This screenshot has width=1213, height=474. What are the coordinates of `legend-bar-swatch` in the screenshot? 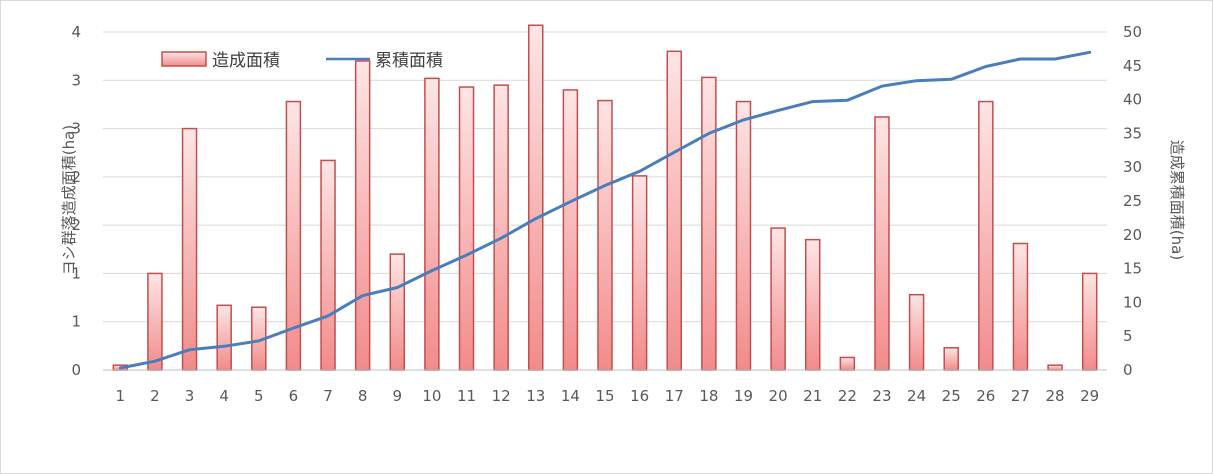 It's located at (184, 59).